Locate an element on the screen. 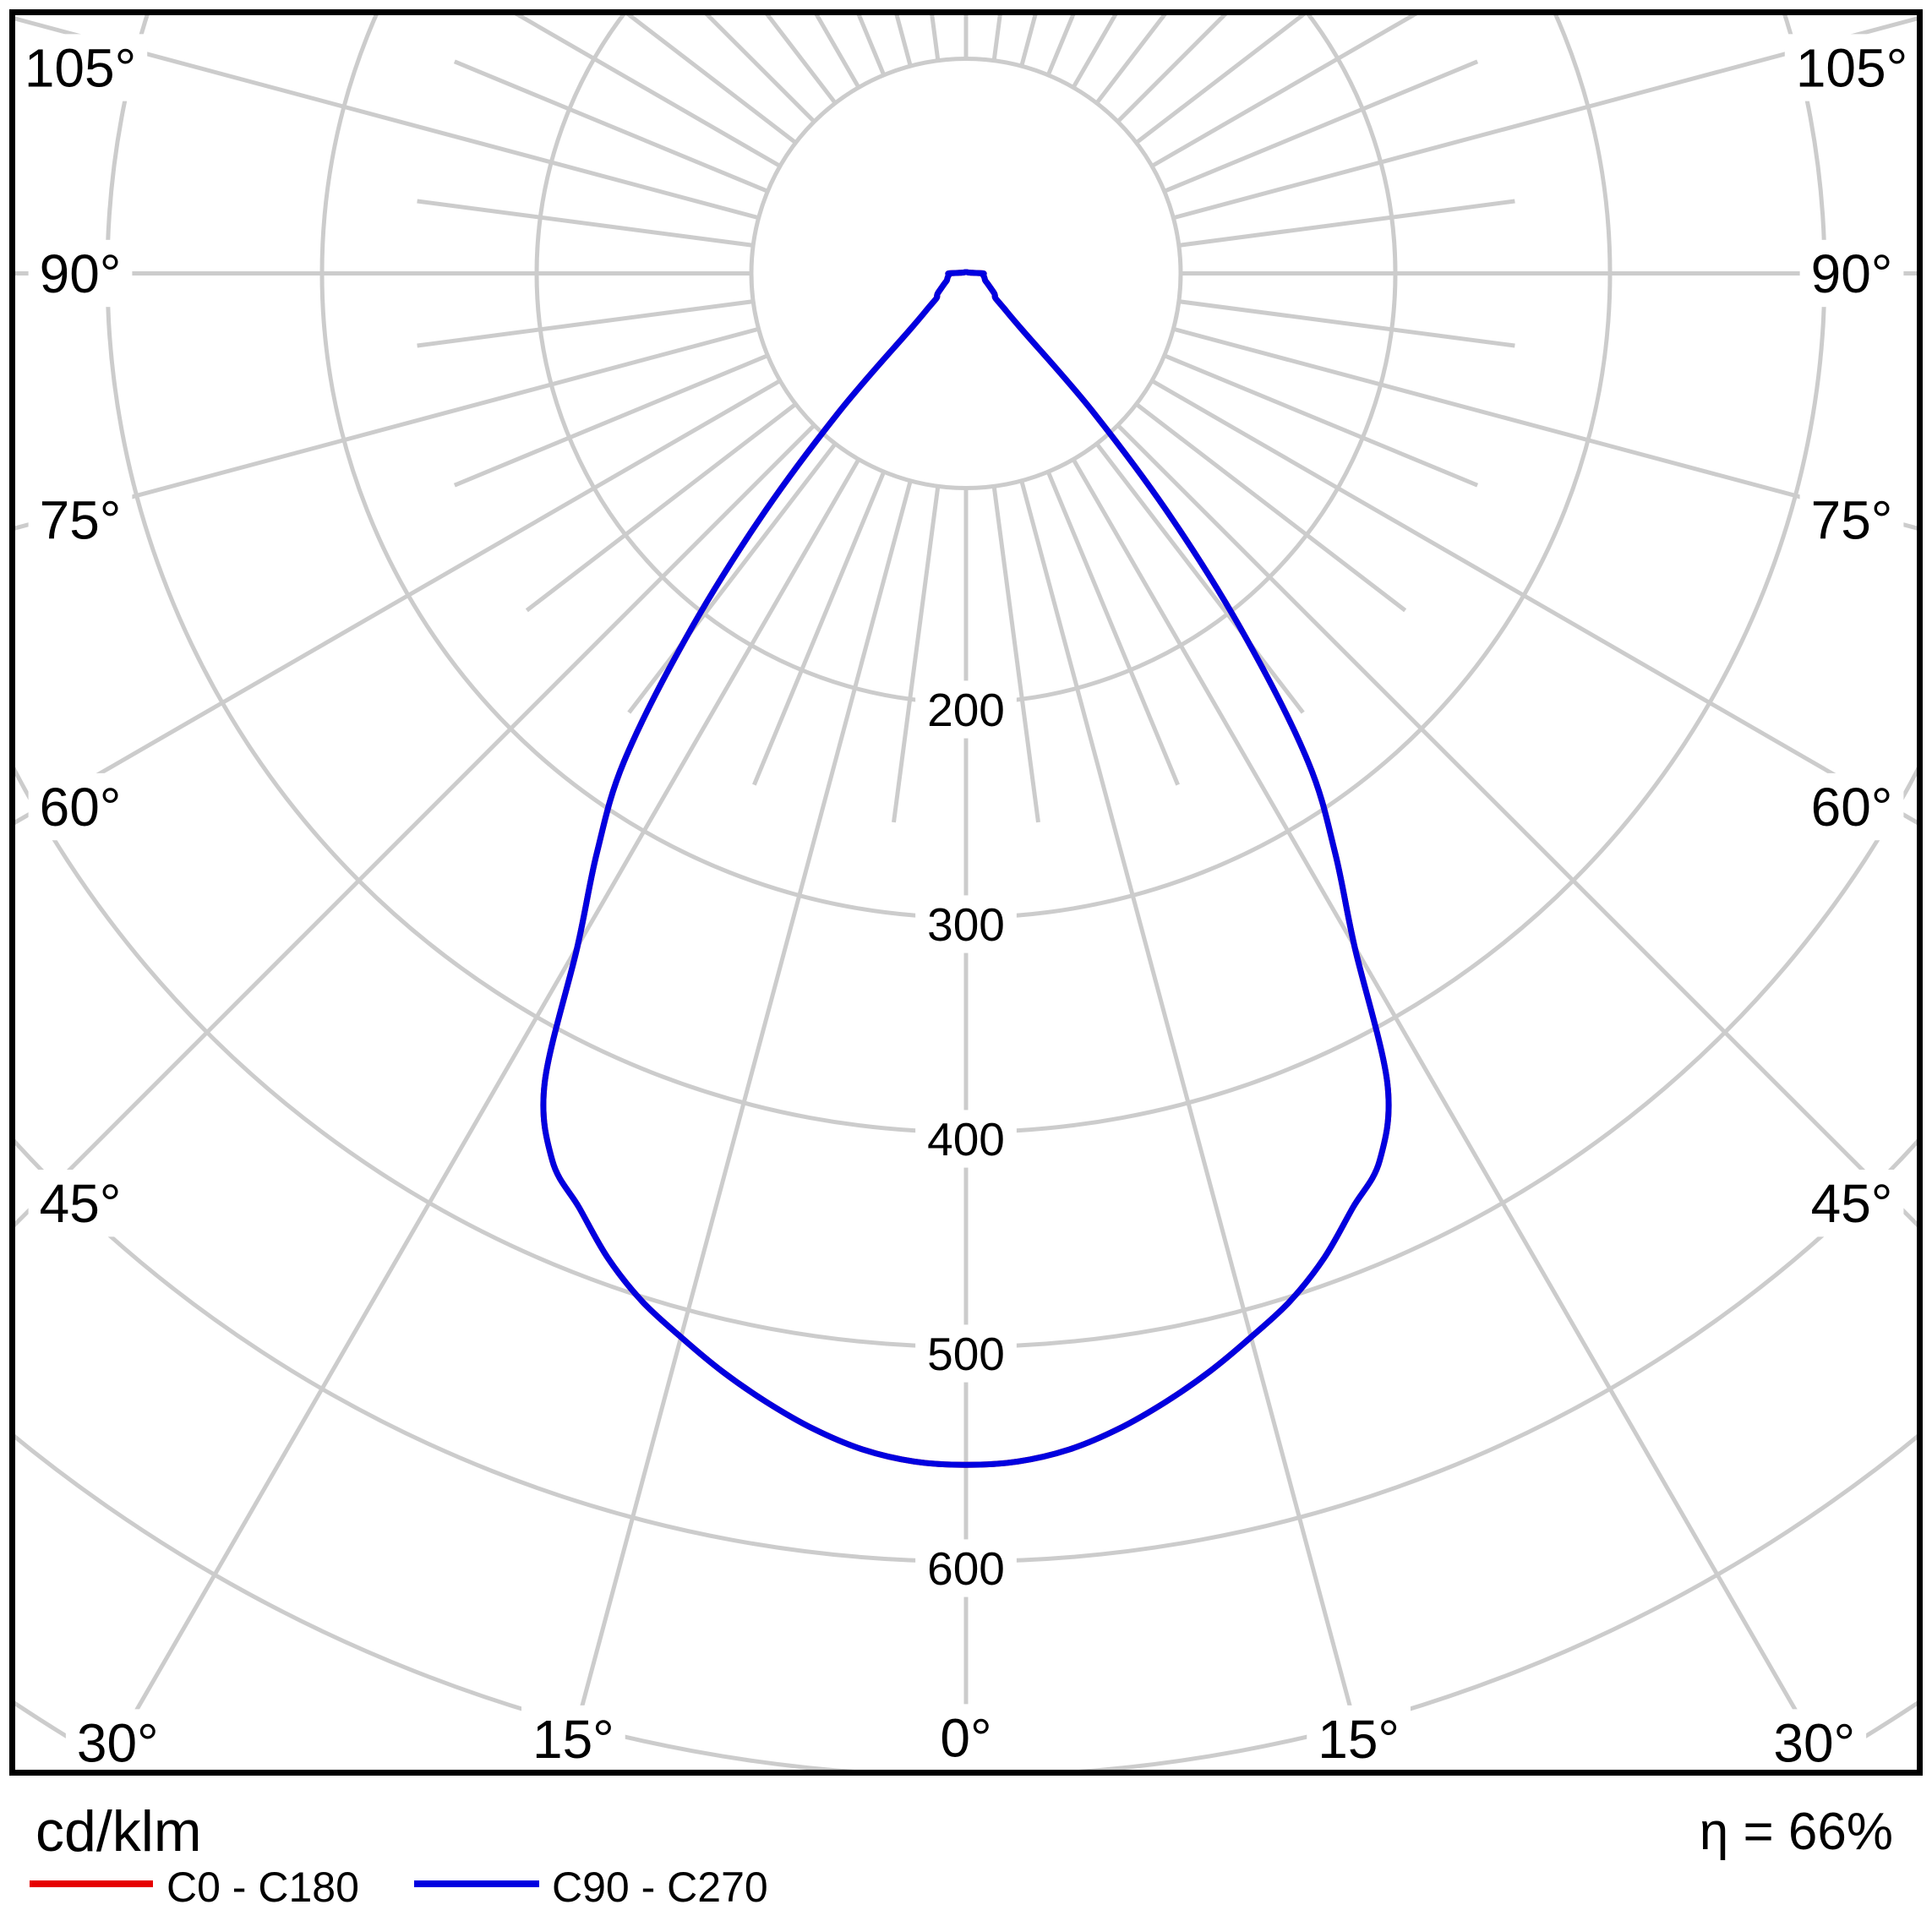 Image resolution: width=1932 pixels, height=1932 pixels. angle-label-R105-backing is located at coordinates (1851, 67).